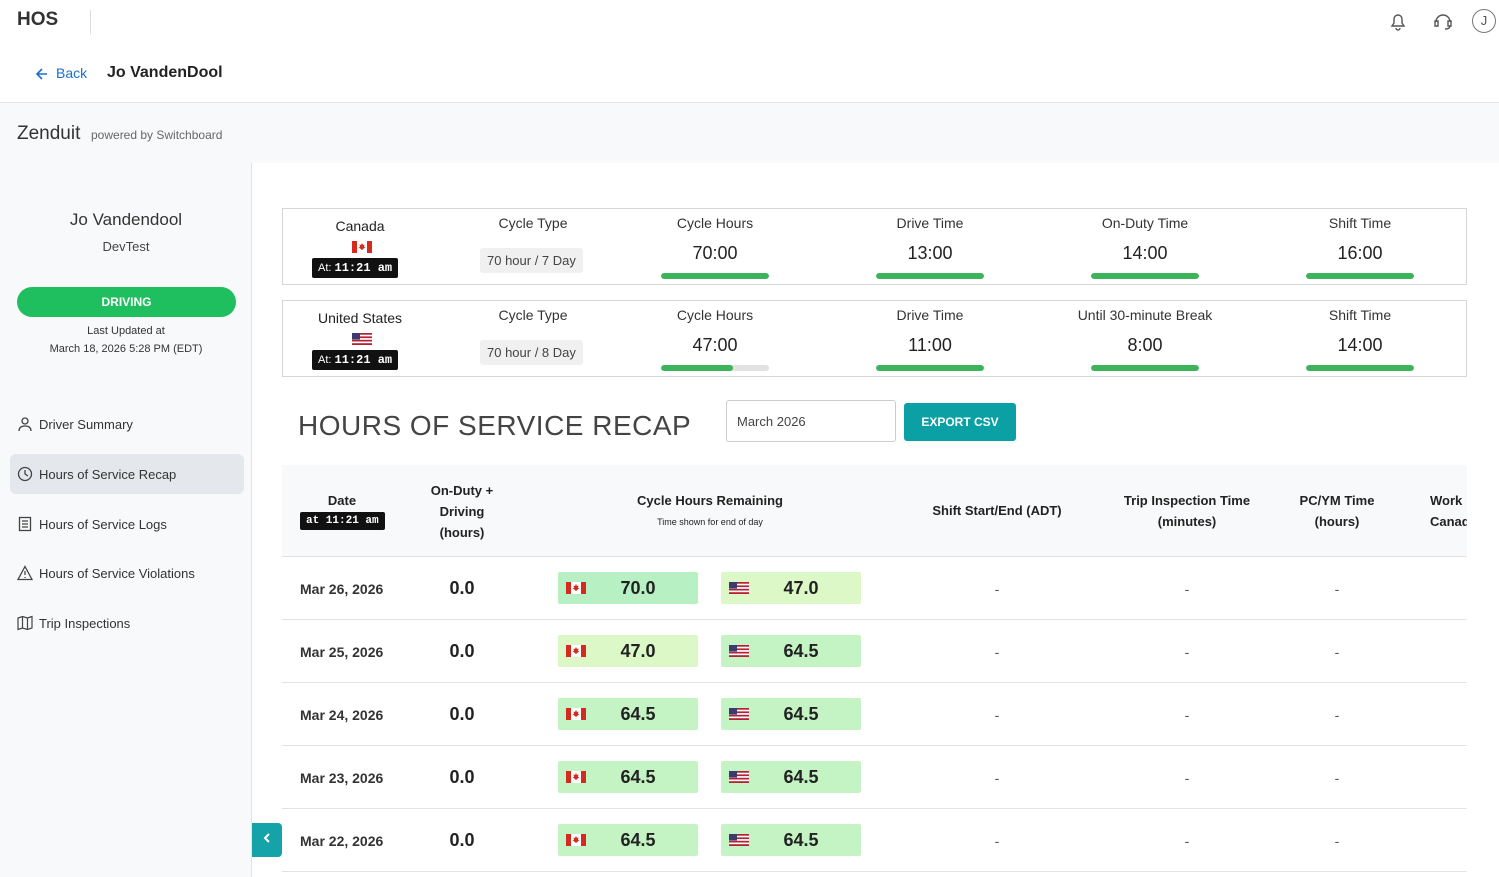 Image resolution: width=1499 pixels, height=877 pixels. I want to click on date-time-badge: at 11:21 am, so click(342, 521).